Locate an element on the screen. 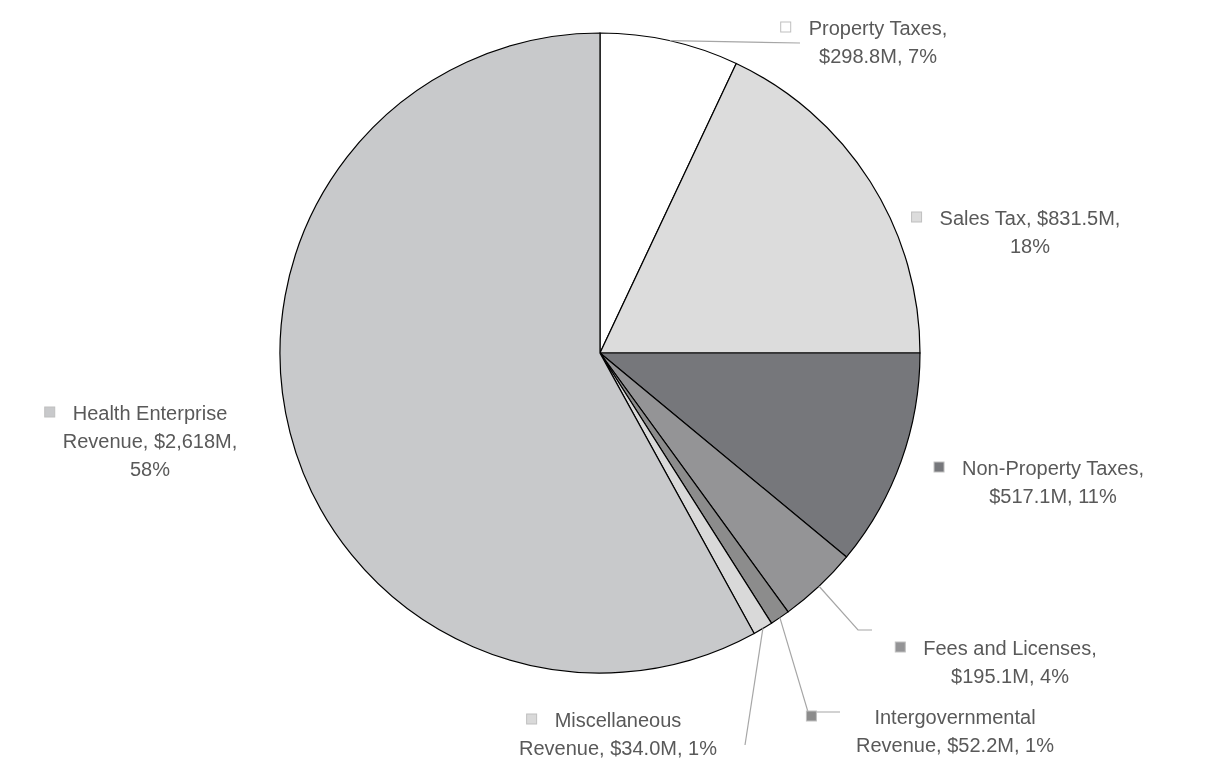 This screenshot has width=1207, height=762. slice-label: Intergovernmental Revenue, $52.2M, 1% is located at coordinates (955, 731).